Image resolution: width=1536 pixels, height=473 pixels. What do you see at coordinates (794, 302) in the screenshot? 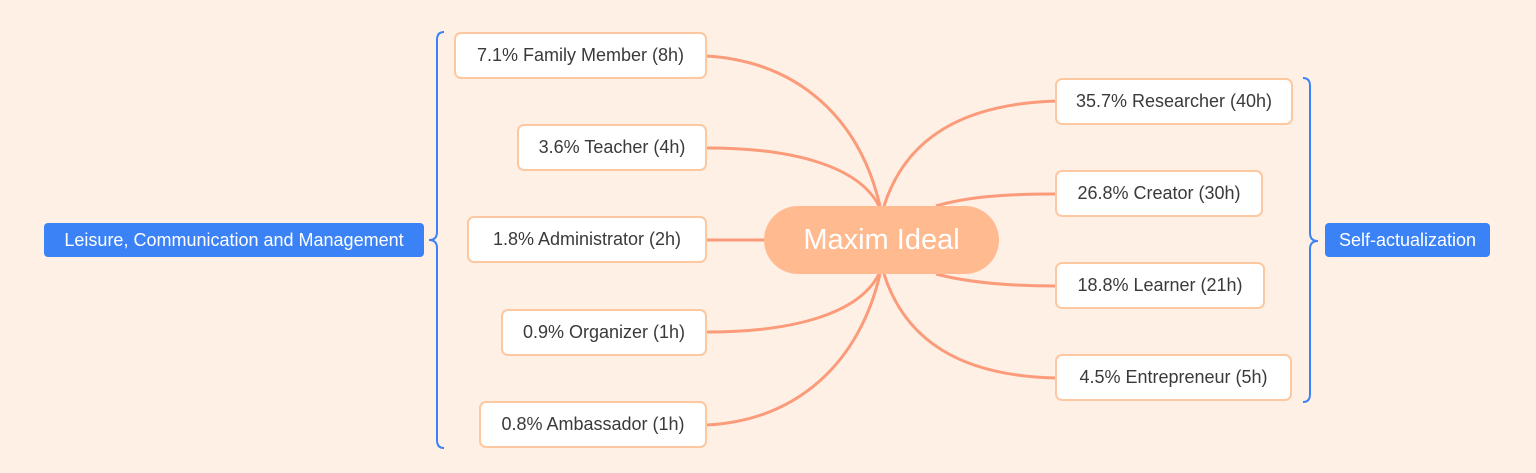
I see `branch-line-organizer` at bounding box center [794, 302].